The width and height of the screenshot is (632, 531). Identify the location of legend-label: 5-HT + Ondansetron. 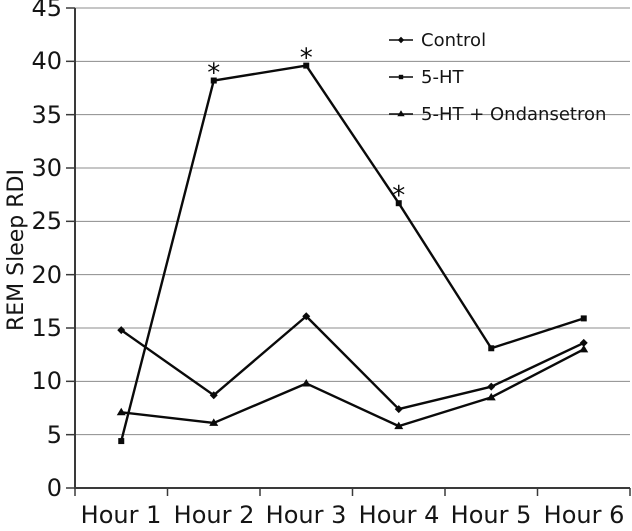
(514, 114).